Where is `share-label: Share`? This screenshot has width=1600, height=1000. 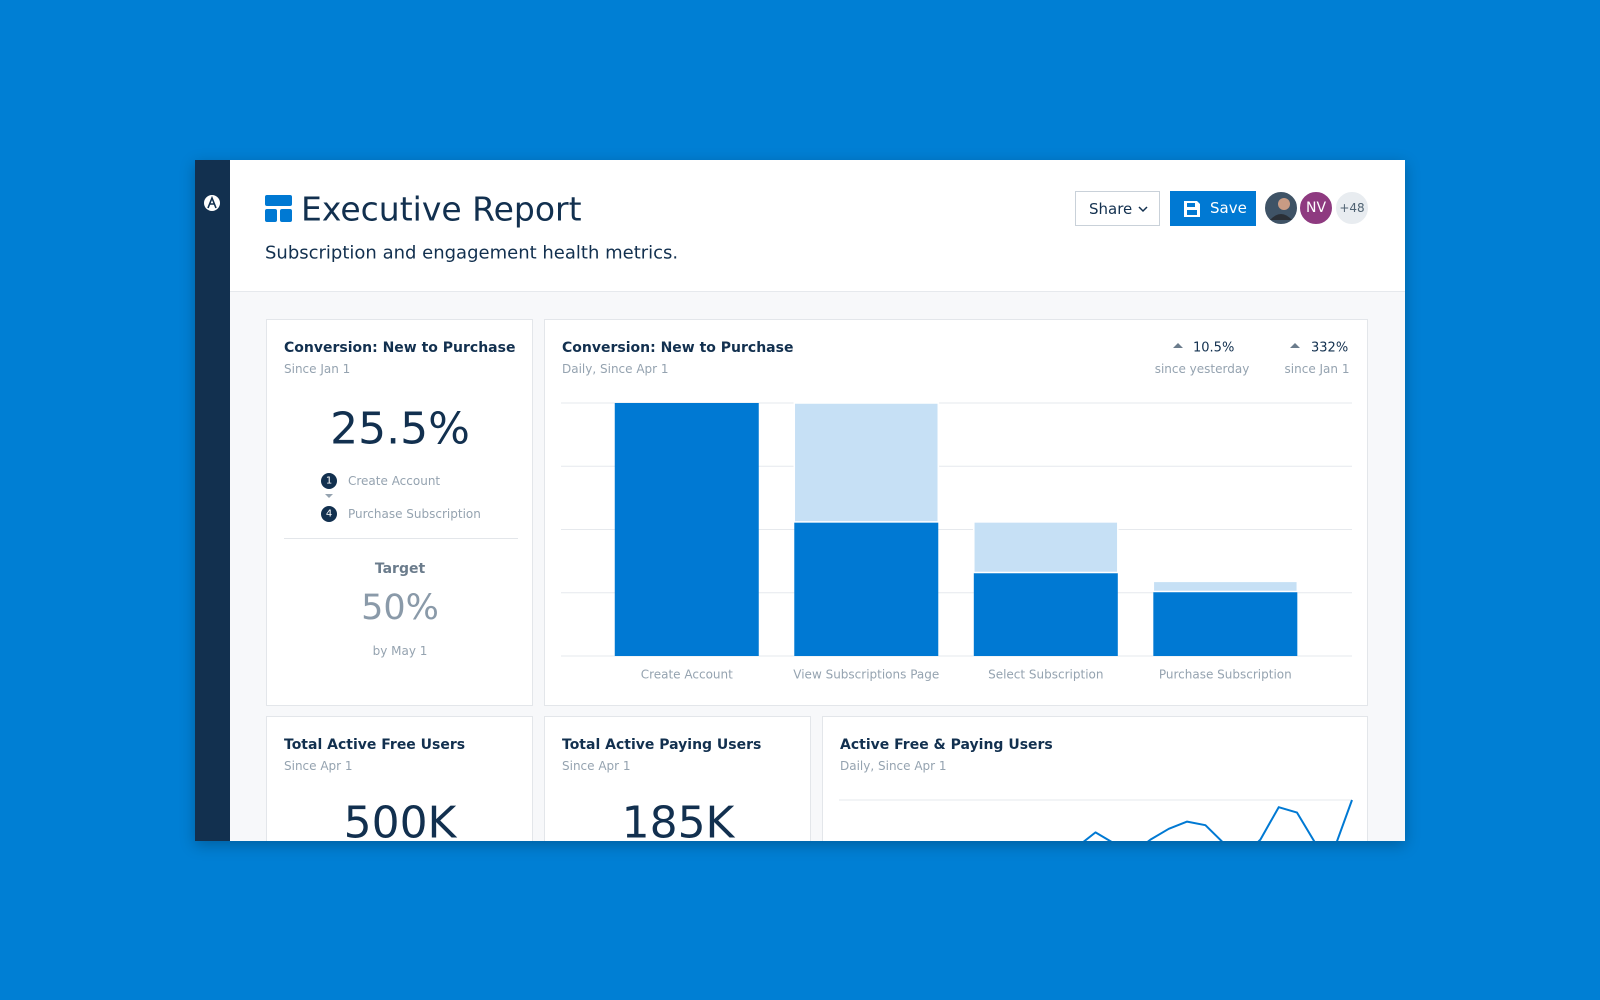
share-label: Share is located at coordinates (1111, 209).